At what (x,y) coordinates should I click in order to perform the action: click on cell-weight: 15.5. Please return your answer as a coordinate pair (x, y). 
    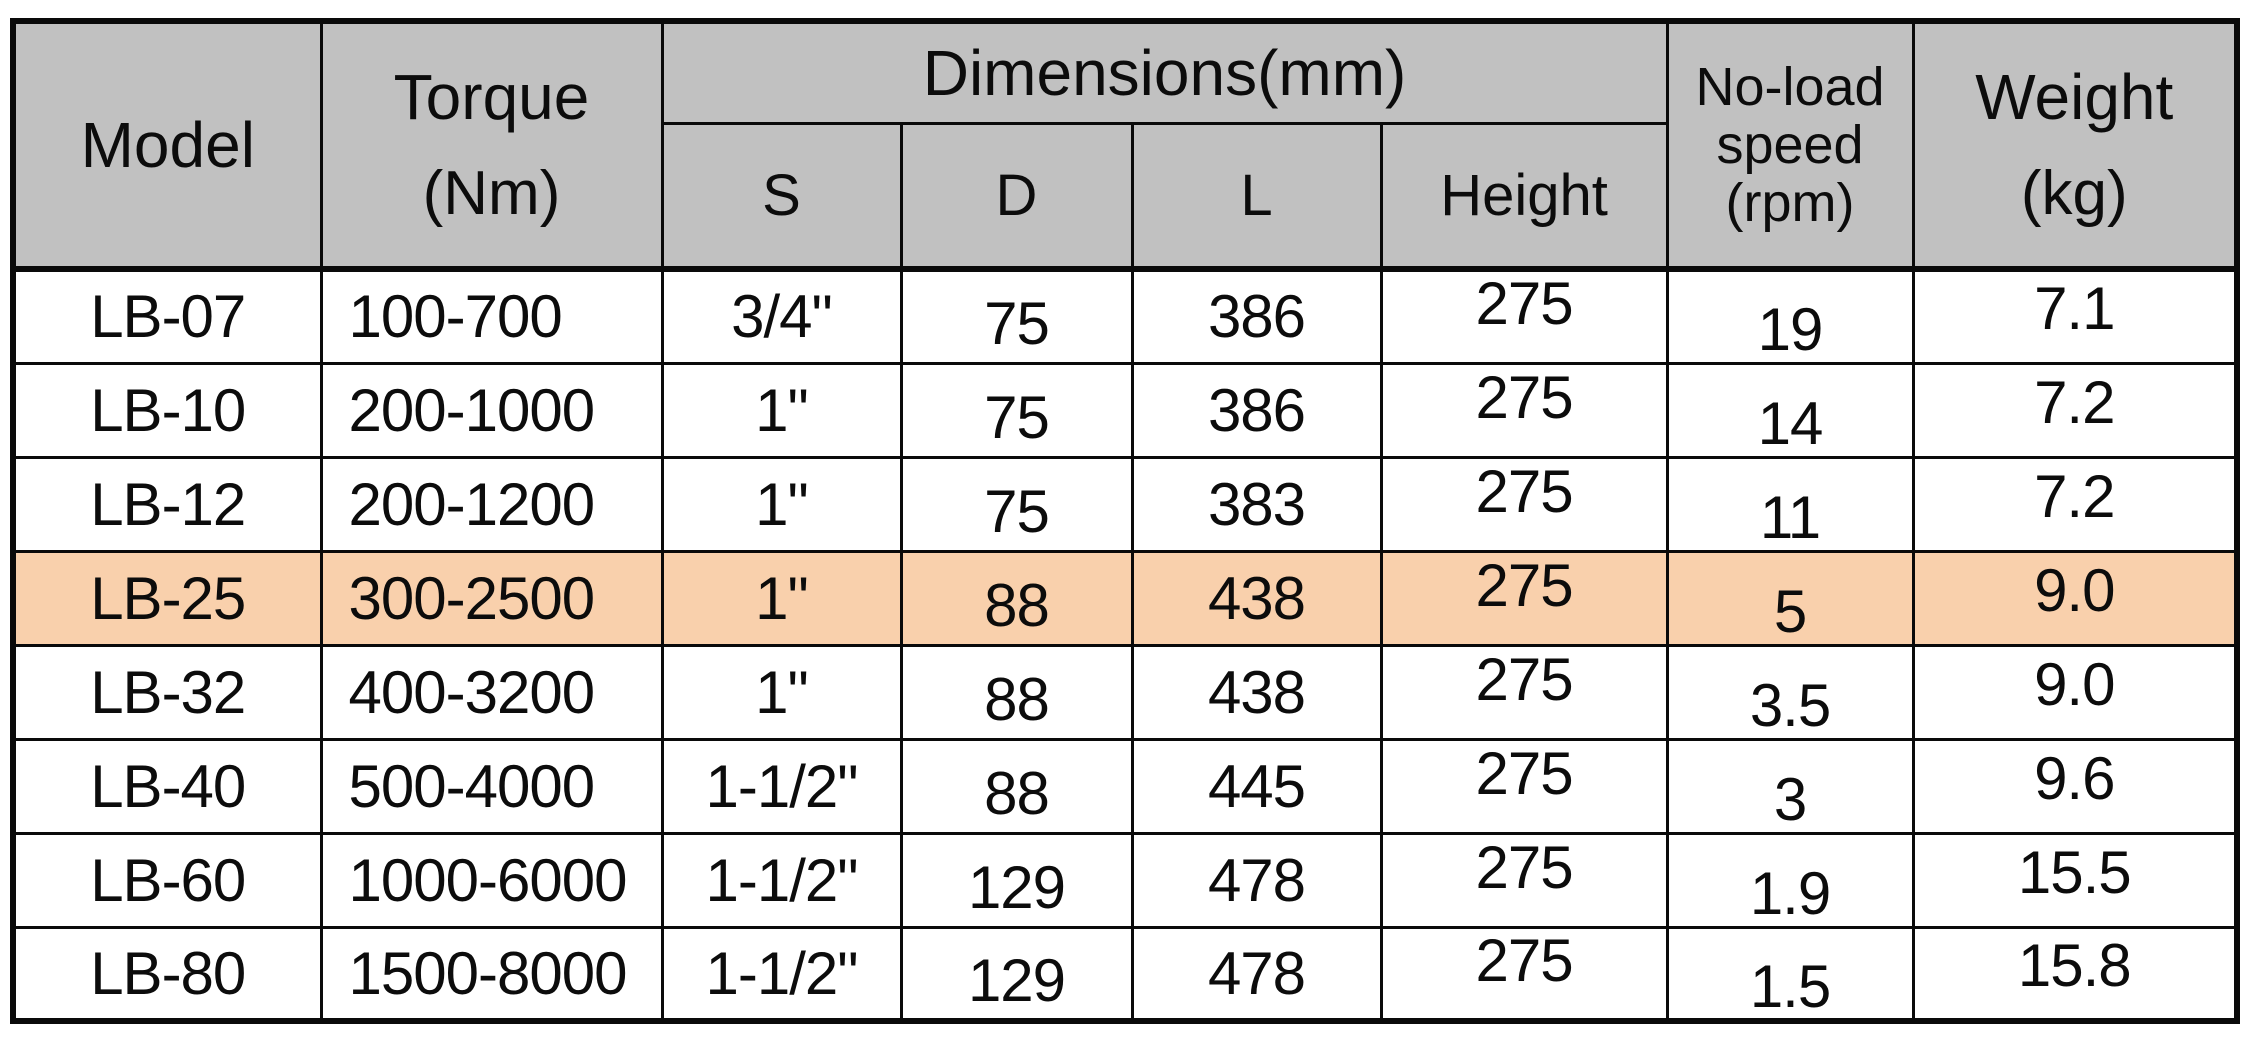
    Looking at the image, I should click on (2075, 880).